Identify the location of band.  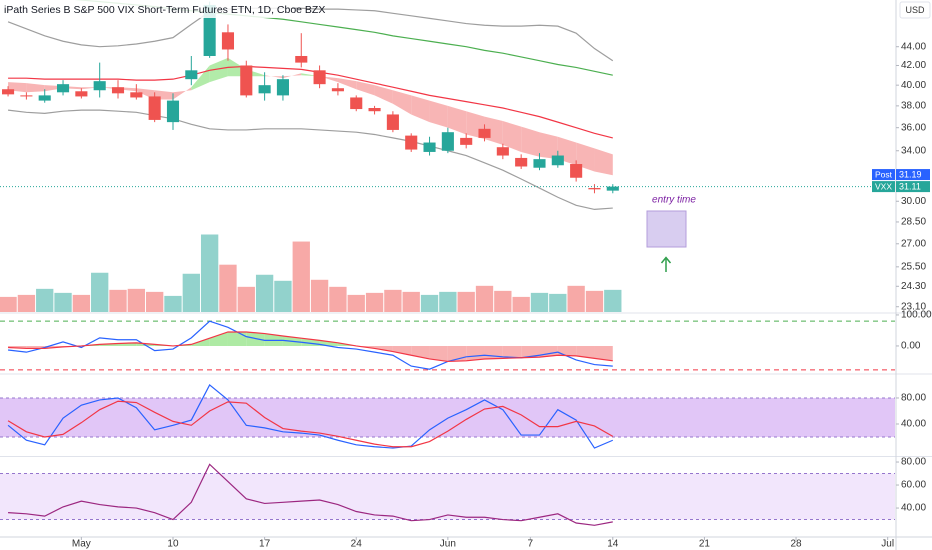
(447, 496).